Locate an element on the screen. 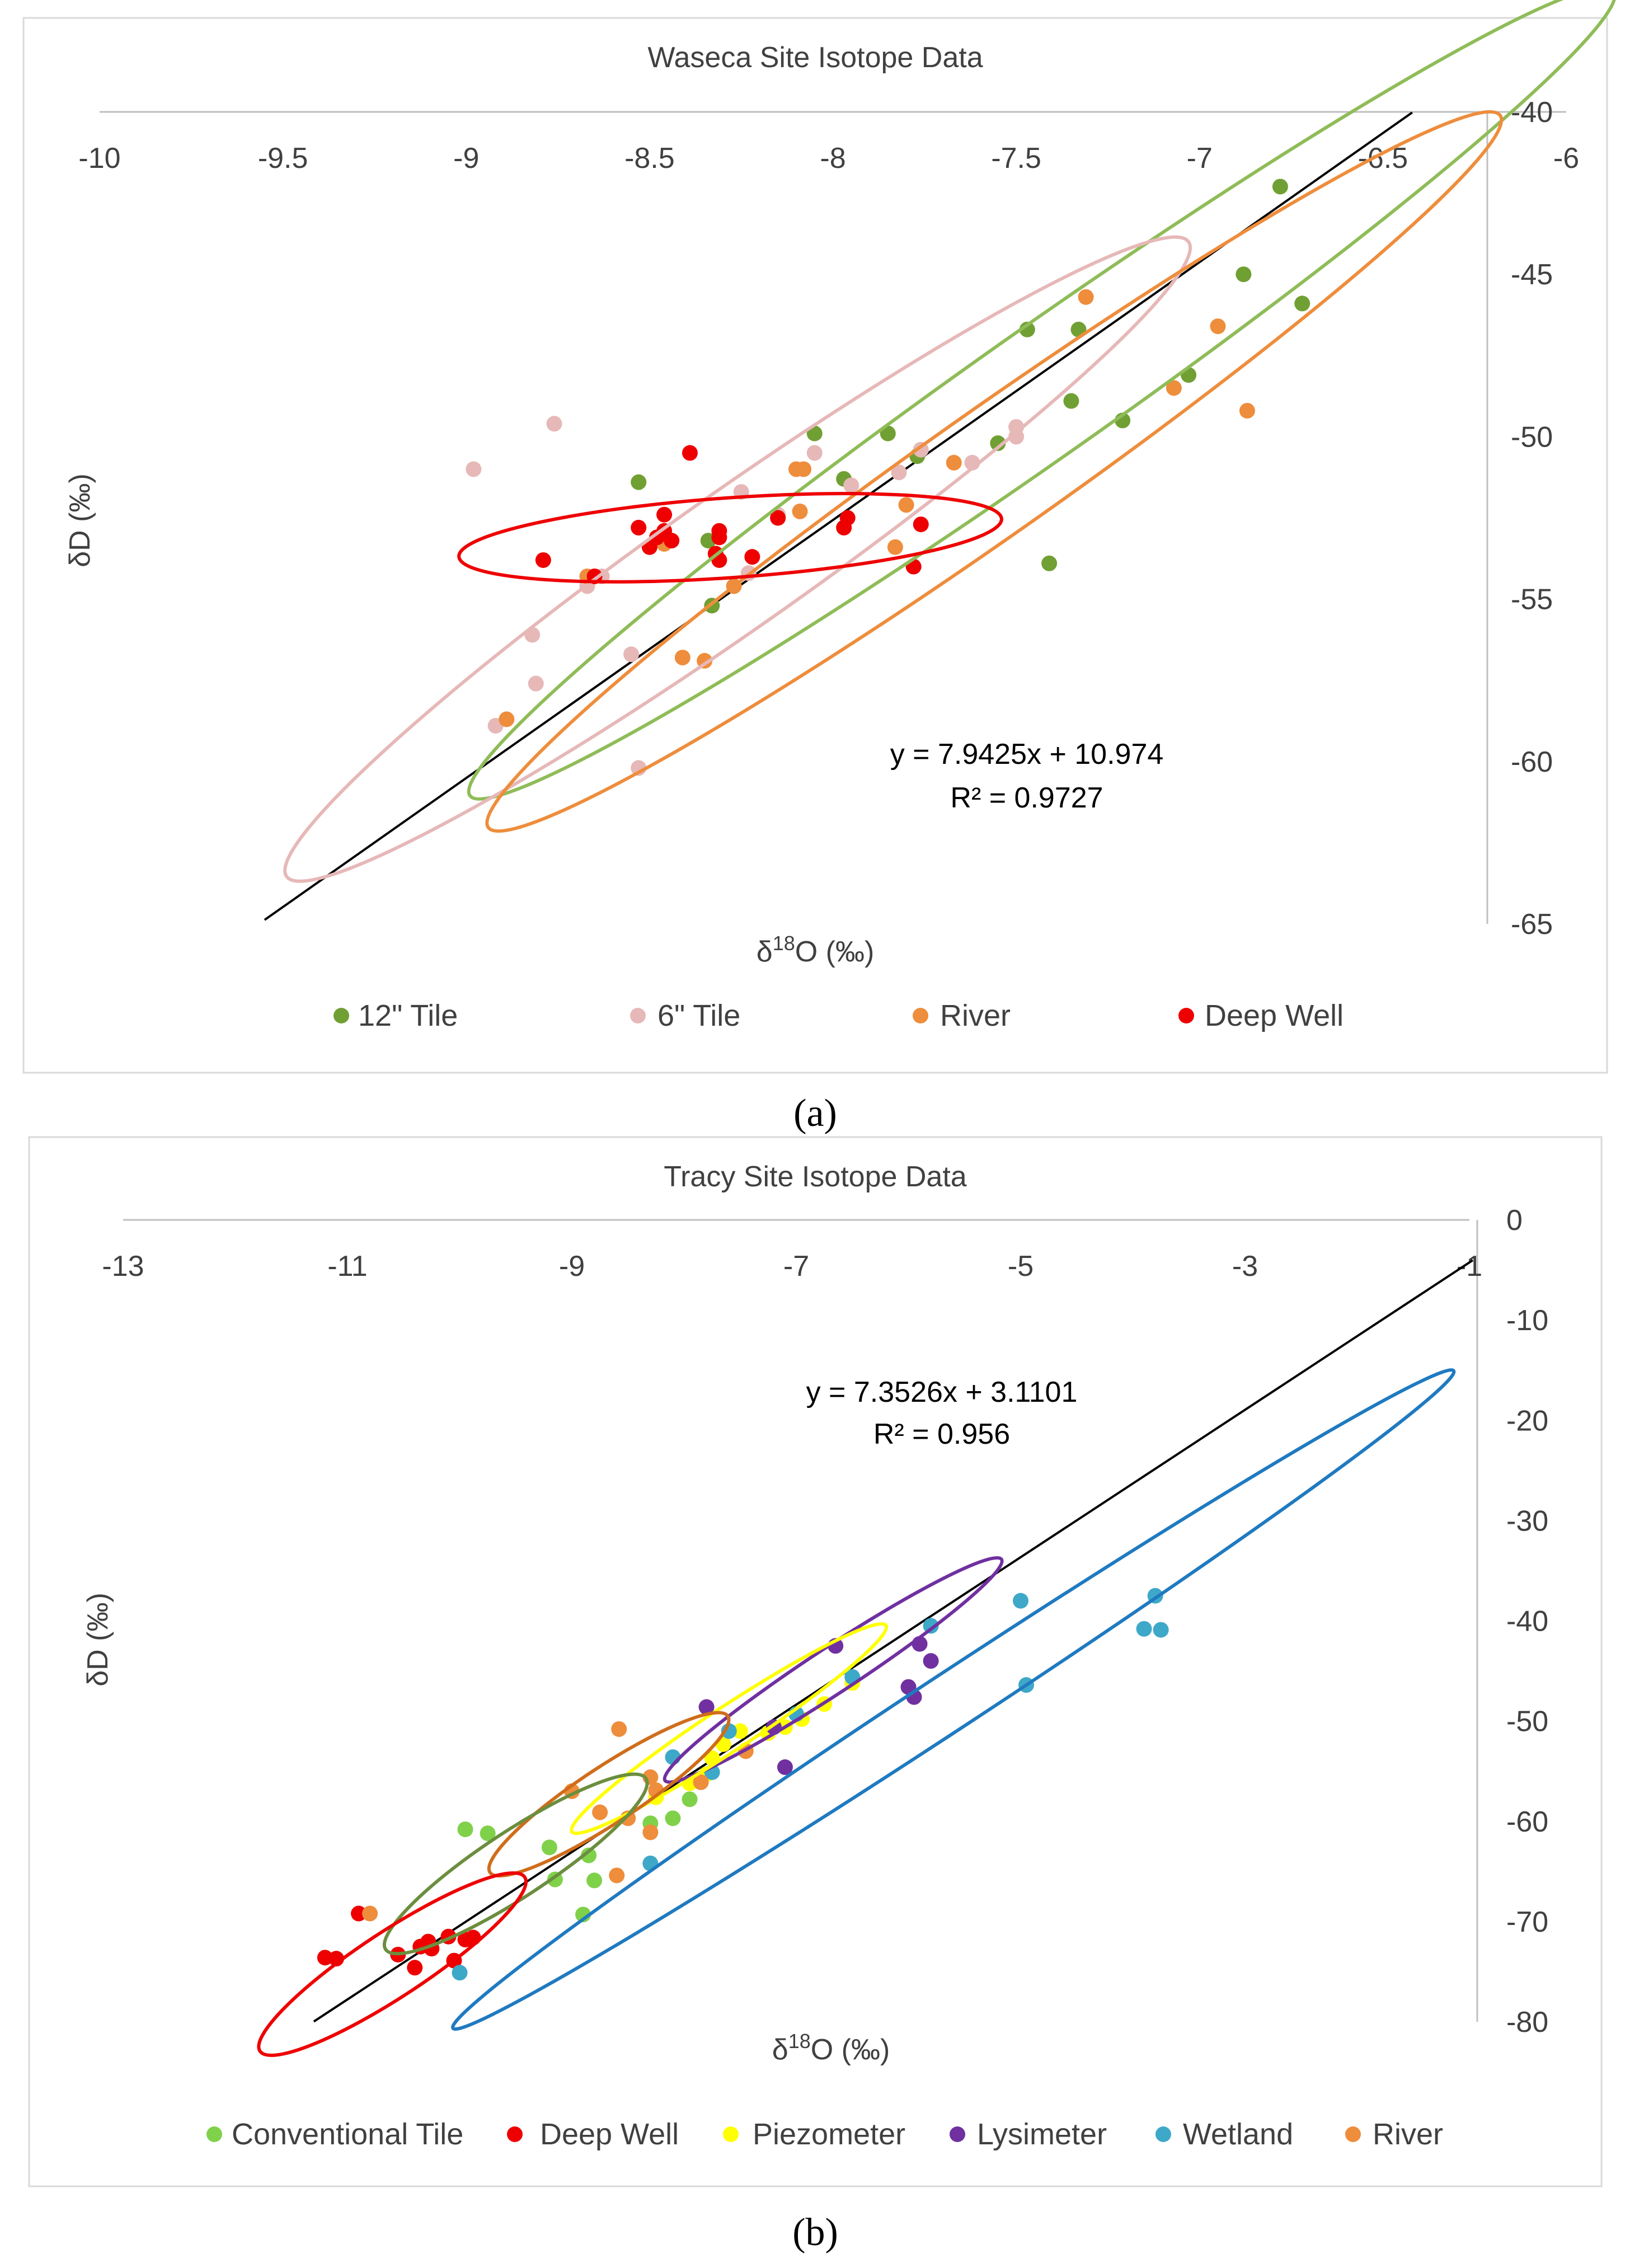  chart-b-x-tick-label: -7 is located at coordinates (796, 1266).